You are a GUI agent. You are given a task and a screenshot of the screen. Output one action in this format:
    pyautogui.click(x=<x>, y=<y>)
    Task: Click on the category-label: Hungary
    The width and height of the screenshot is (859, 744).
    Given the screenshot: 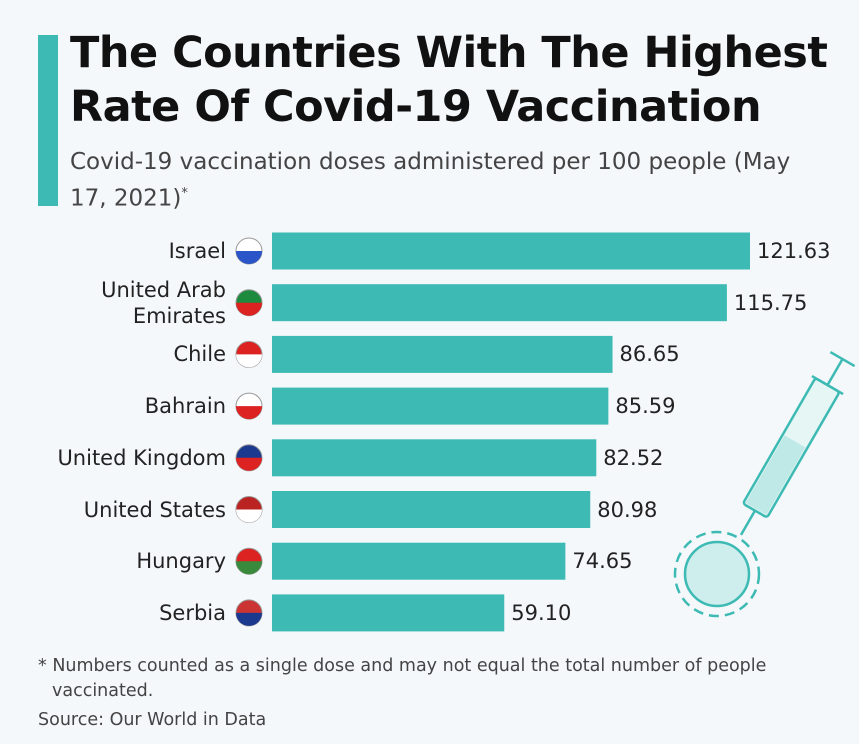 What is the action you would take?
    pyautogui.click(x=181, y=561)
    